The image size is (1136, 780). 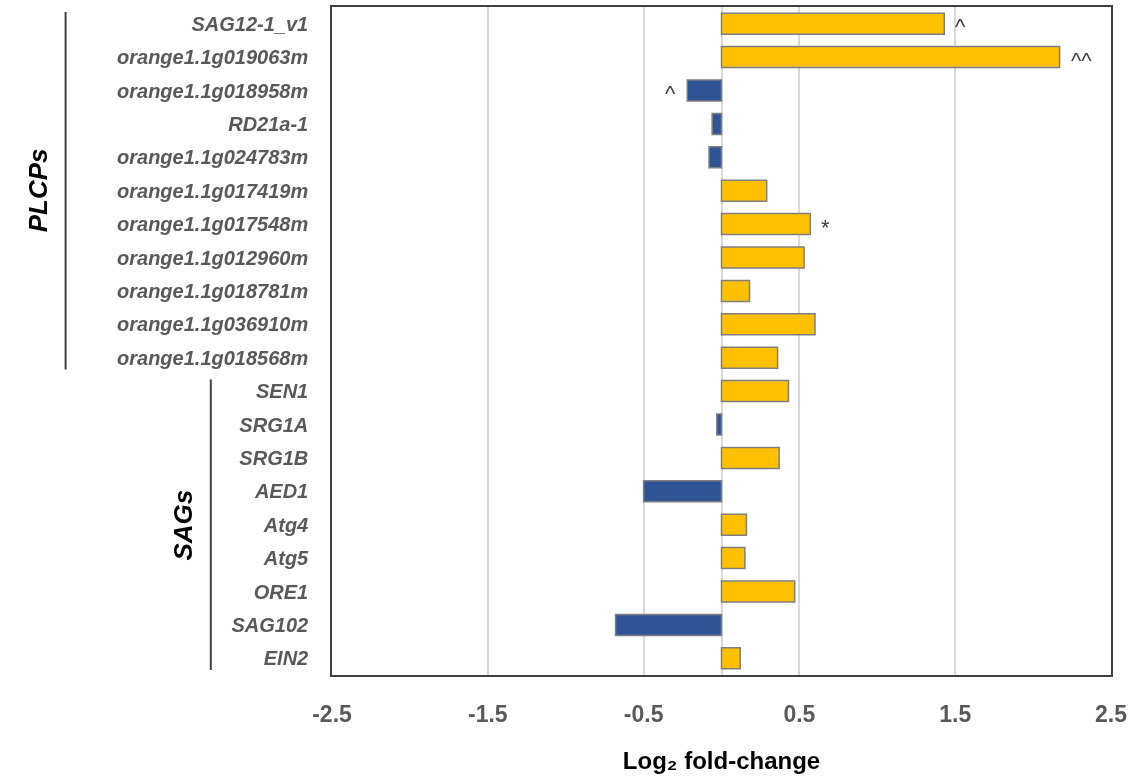 What do you see at coordinates (332, 714) in the screenshot?
I see `x-tick-label: -2.5` at bounding box center [332, 714].